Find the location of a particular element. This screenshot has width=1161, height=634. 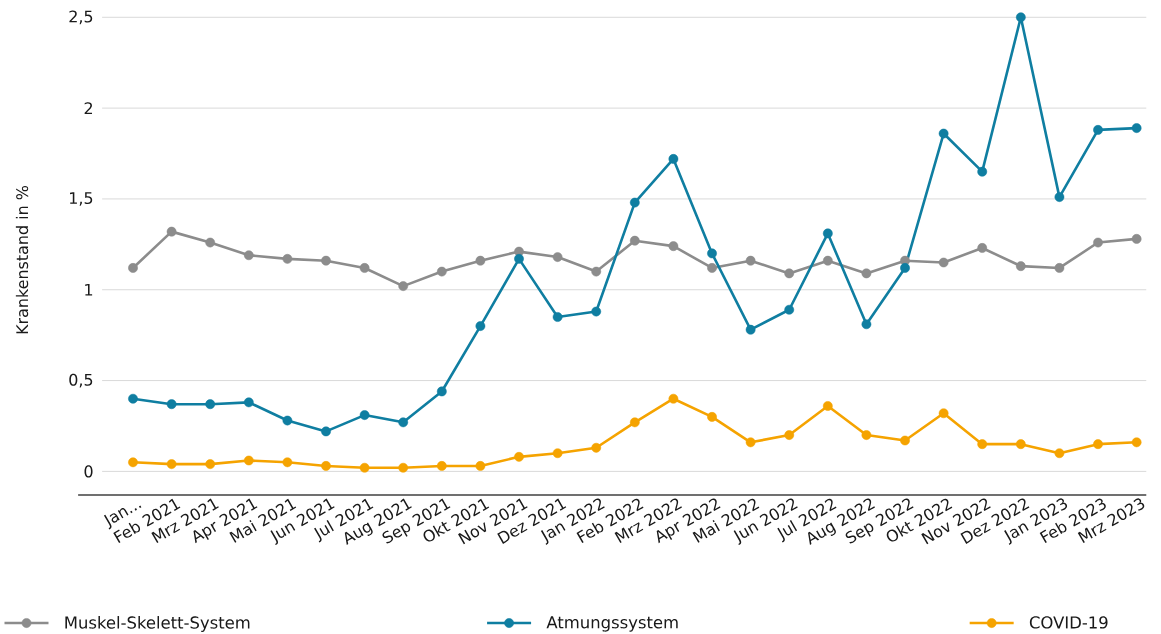

y-tick-label: 1,5 is located at coordinates (81, 199).